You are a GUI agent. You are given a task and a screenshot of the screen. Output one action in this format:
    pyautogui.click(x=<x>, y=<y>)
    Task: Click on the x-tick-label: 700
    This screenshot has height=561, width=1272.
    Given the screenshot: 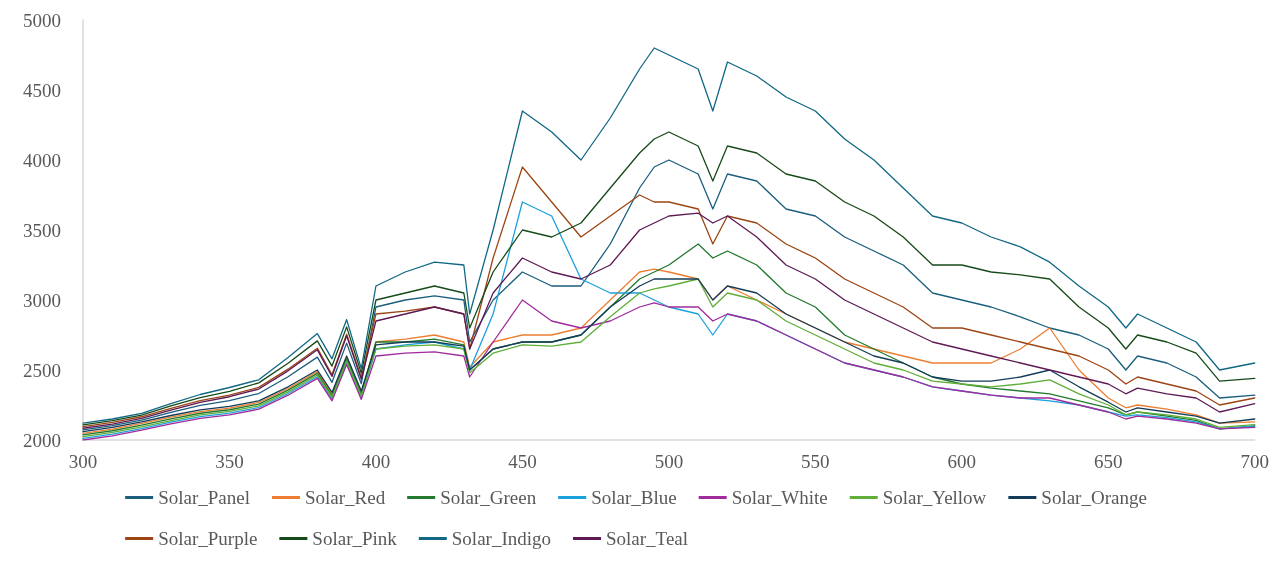 What is the action you would take?
    pyautogui.click(x=1254, y=461)
    